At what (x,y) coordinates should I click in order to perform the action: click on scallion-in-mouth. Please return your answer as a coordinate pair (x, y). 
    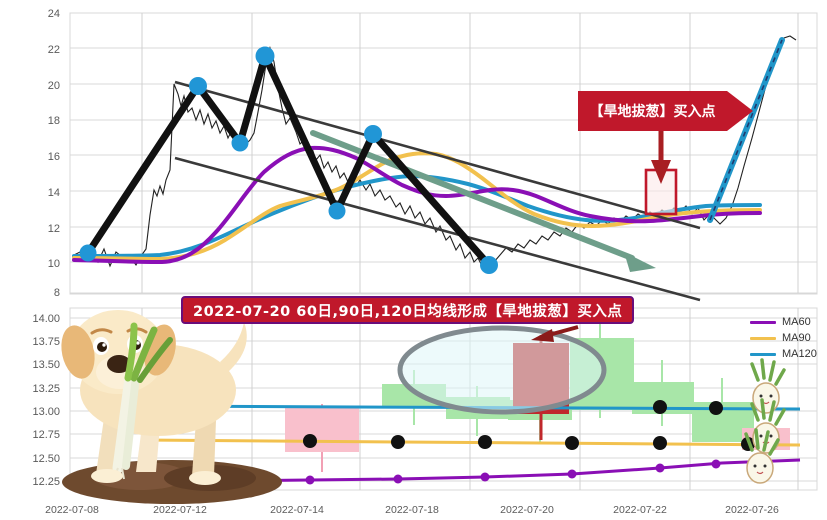
    Looking at the image, I should click on (142, 401).